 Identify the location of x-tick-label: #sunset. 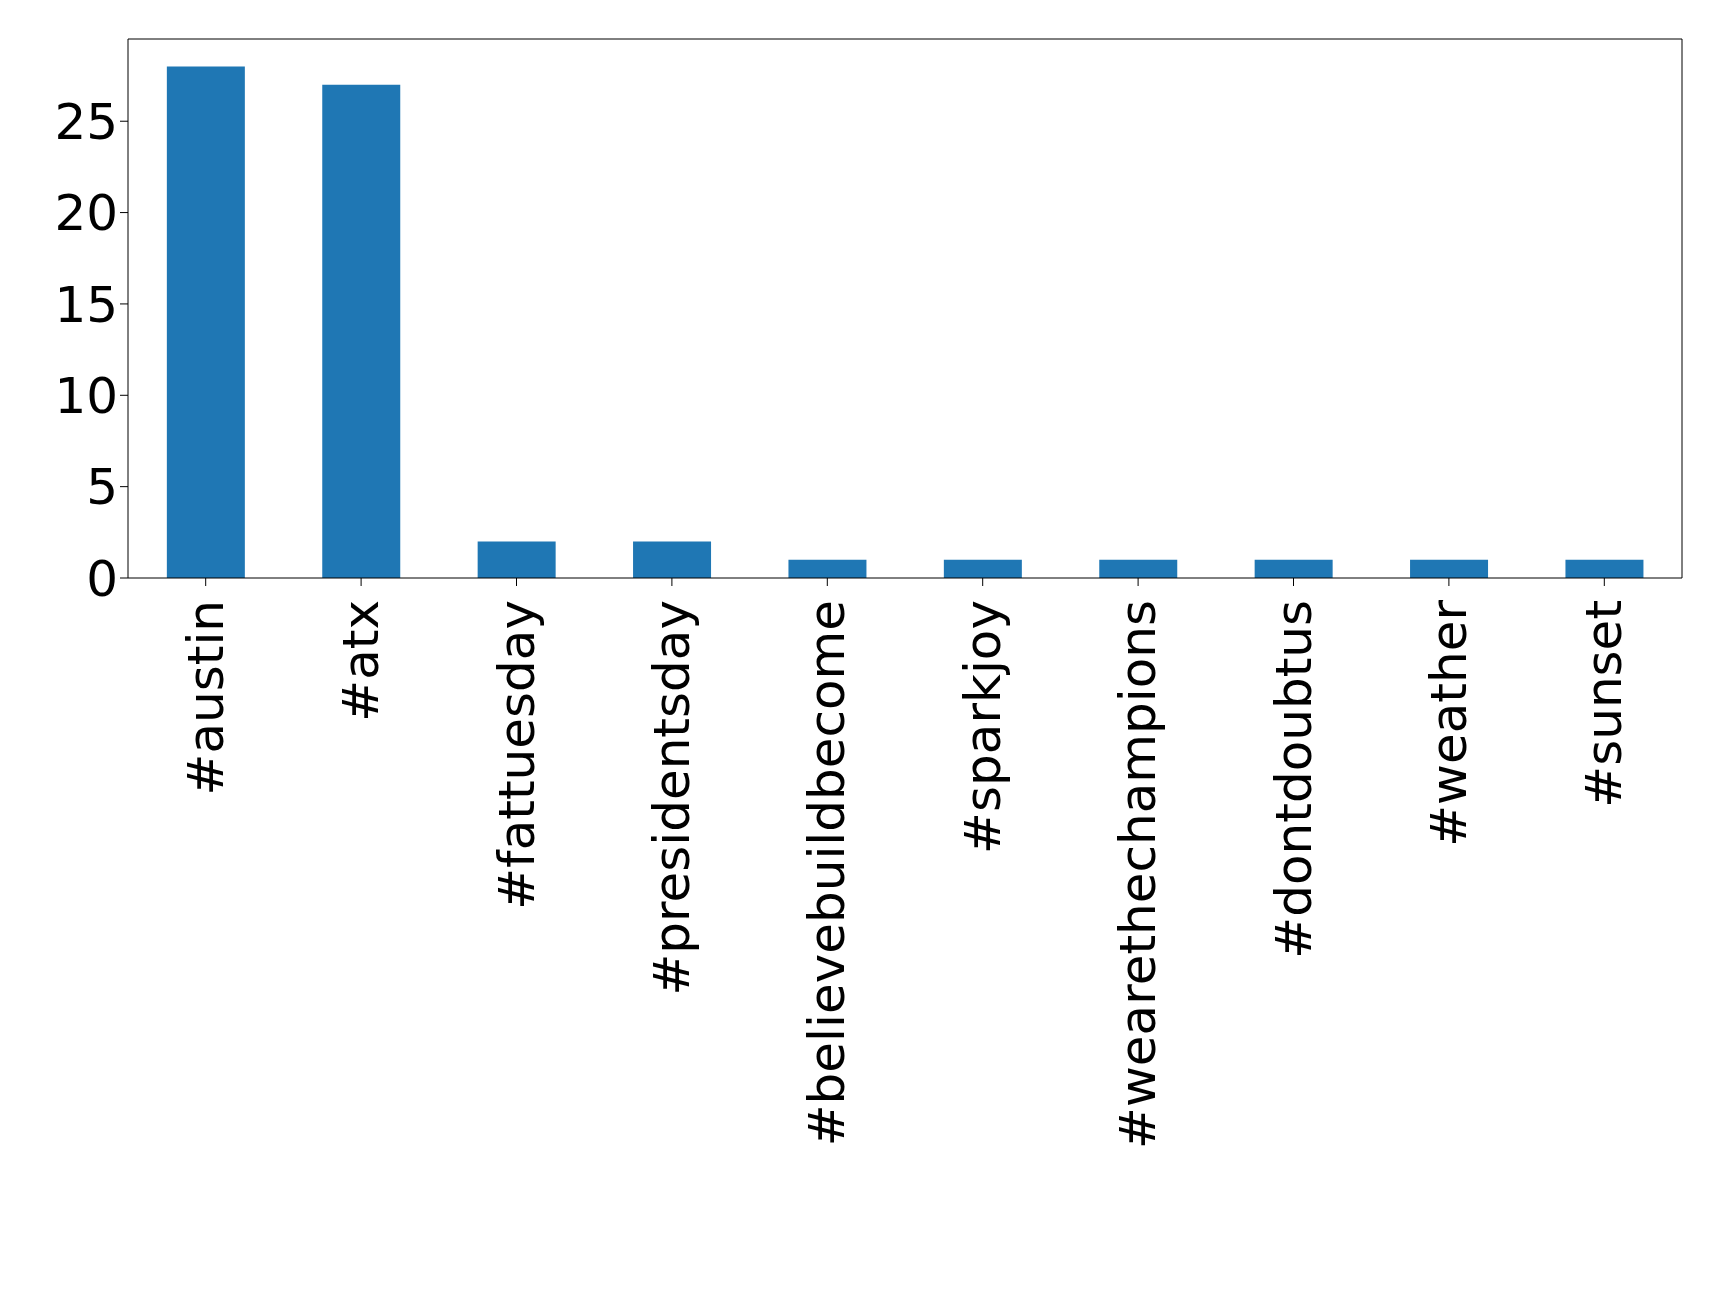
(1604, 704).